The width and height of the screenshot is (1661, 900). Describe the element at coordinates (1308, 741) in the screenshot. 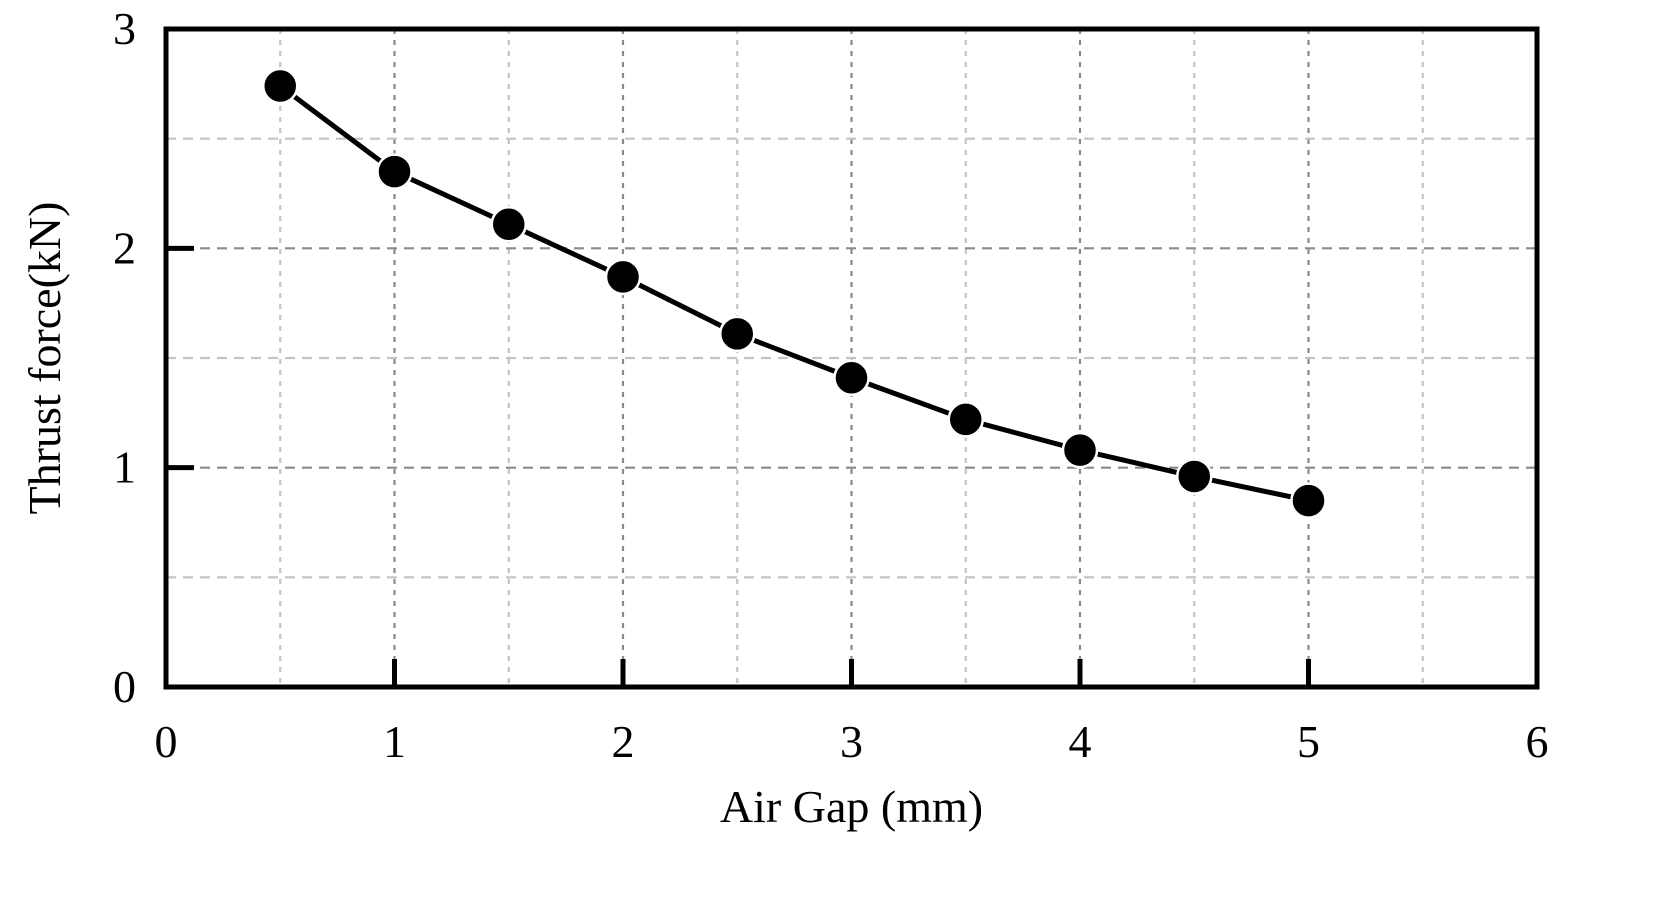

I see `x-tick-label: 5` at that location.